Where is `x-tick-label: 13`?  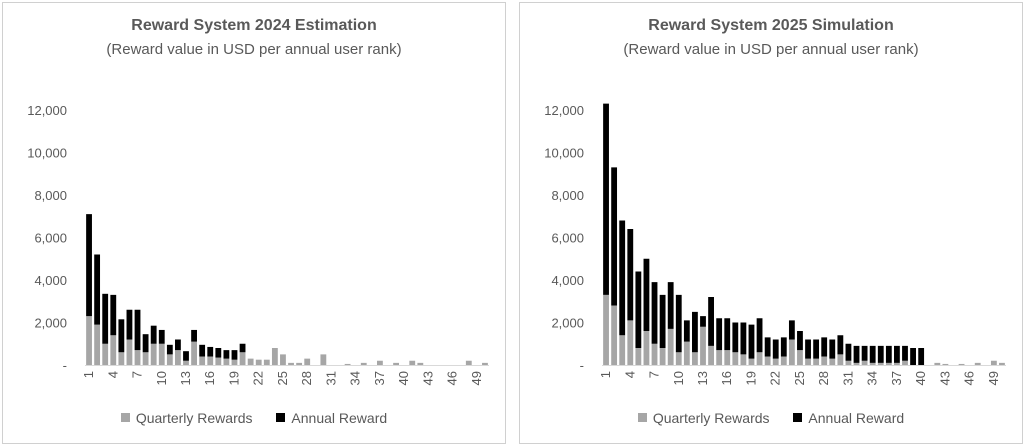 x-tick-label: 13 is located at coordinates (702, 378).